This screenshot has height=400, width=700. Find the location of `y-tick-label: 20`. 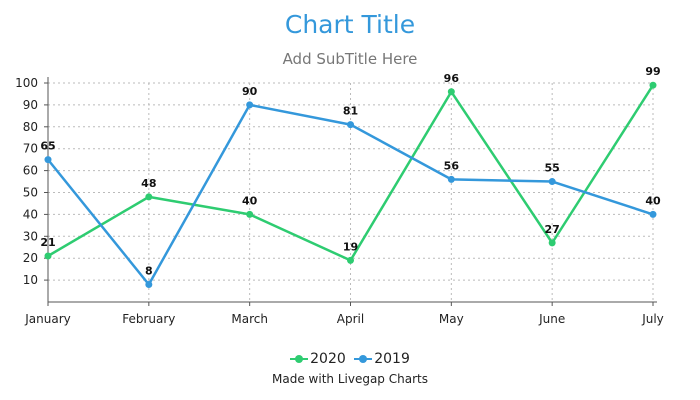

y-tick-label: 20 is located at coordinates (30, 258).